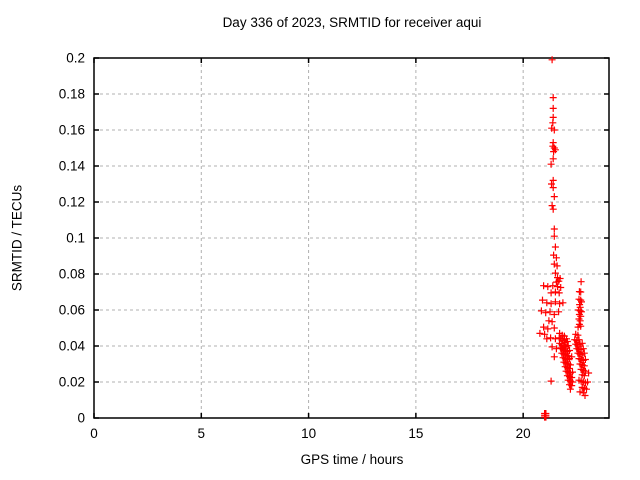 The height and width of the screenshot is (480, 640). Describe the element at coordinates (352, 459) in the screenshot. I see `x-axis-label: GPS time / hours` at that location.